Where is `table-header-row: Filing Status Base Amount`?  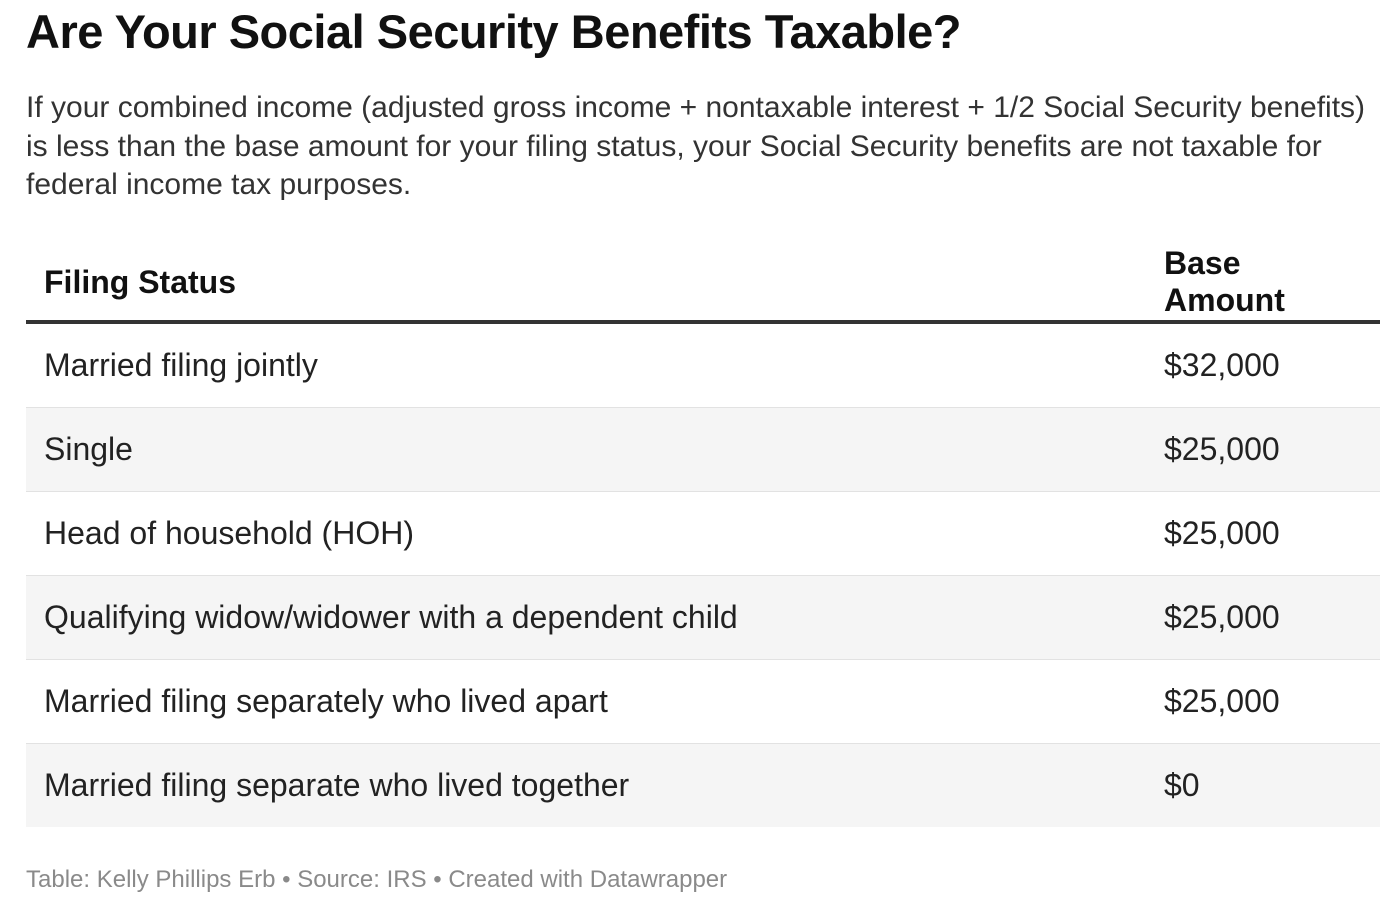 table-header-row: Filing Status Base Amount is located at coordinates (703, 284).